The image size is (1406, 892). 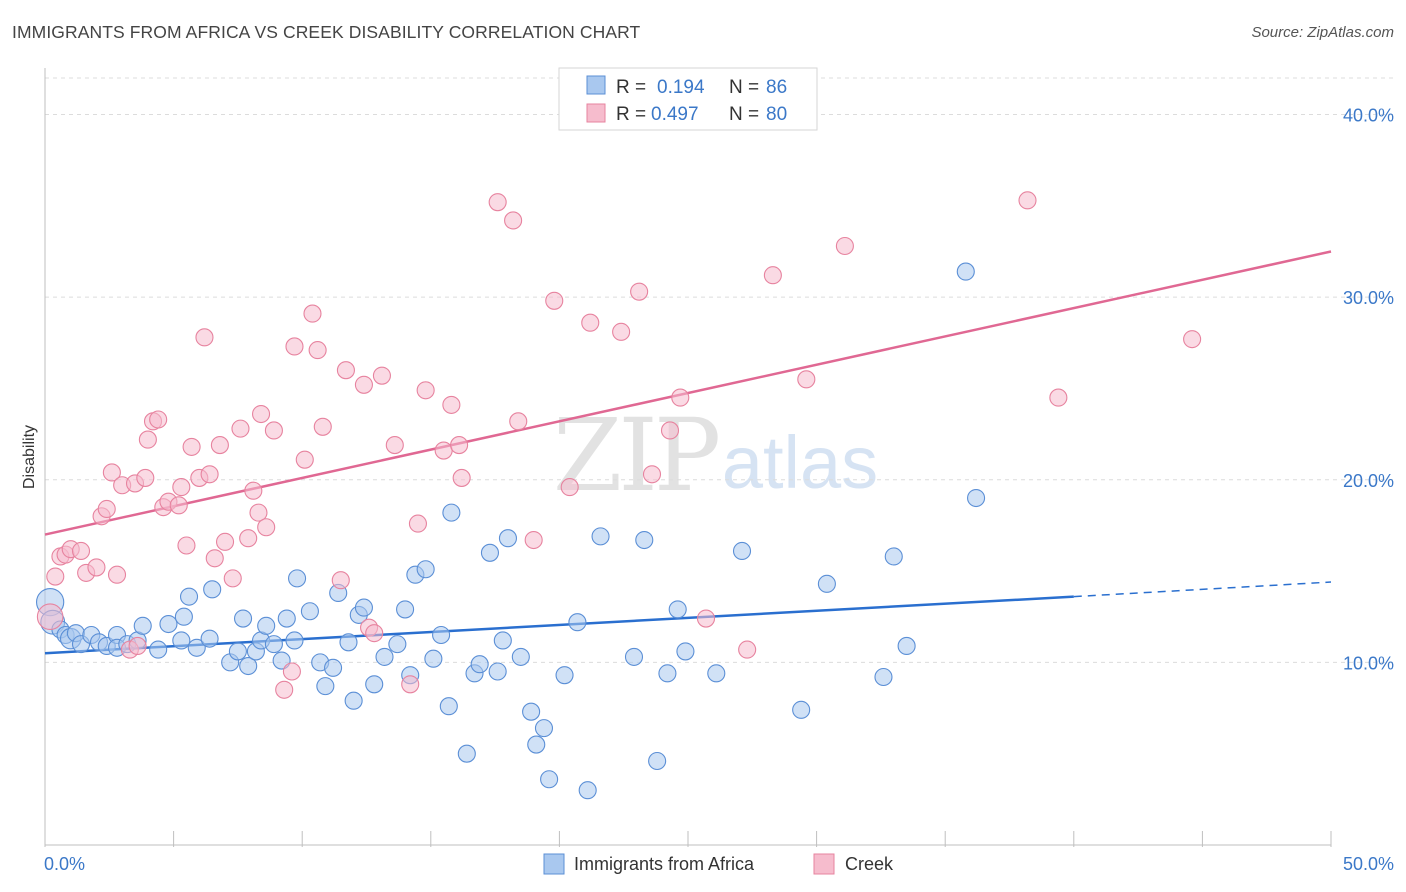 What do you see at coordinates (635, 455) in the screenshot?
I see `watermark-zip: ZIP` at bounding box center [635, 455].